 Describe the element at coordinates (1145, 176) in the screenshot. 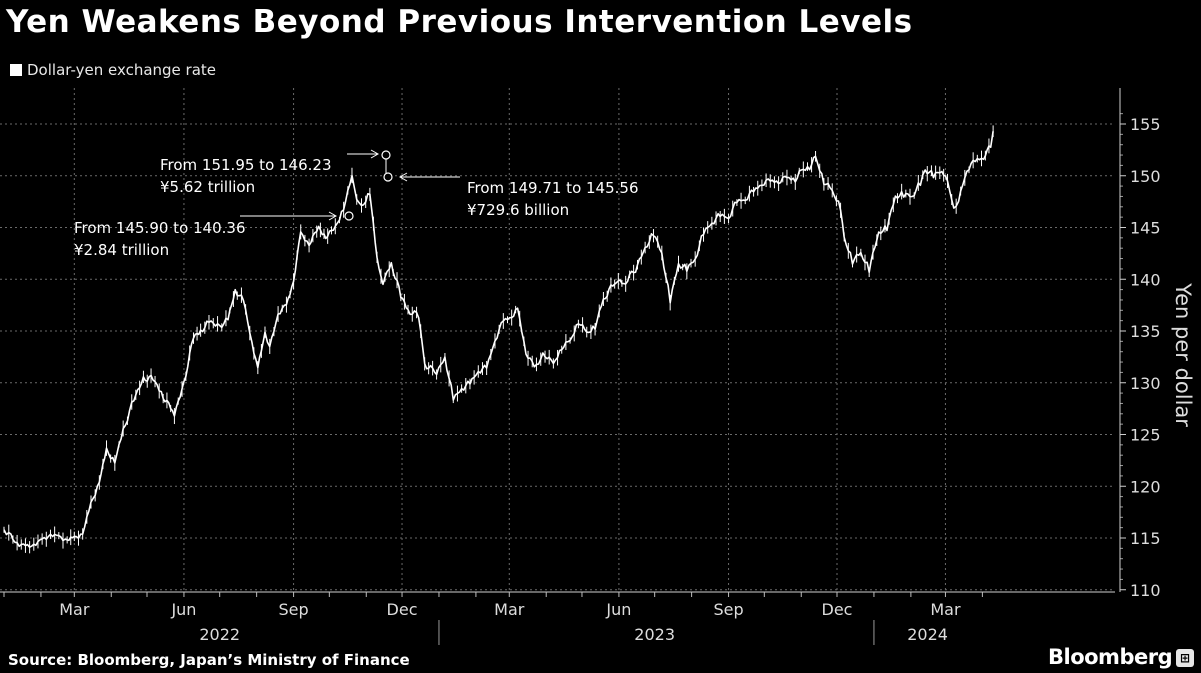

I see `y-tick-label: 150` at that location.